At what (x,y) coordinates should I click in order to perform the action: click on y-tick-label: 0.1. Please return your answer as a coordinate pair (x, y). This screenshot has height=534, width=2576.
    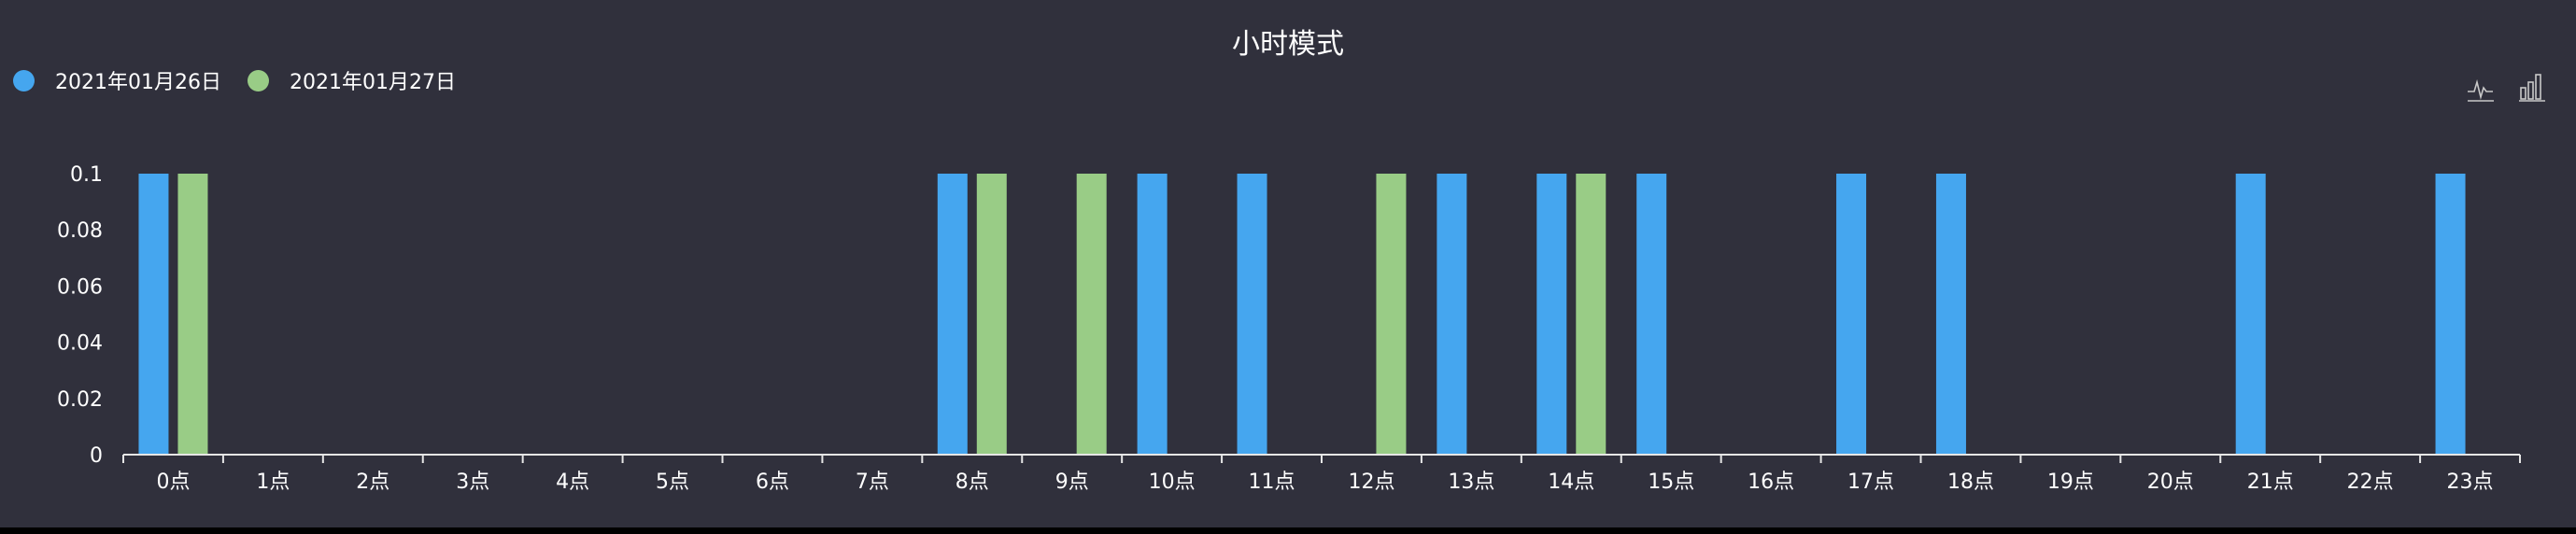
    Looking at the image, I should click on (86, 175).